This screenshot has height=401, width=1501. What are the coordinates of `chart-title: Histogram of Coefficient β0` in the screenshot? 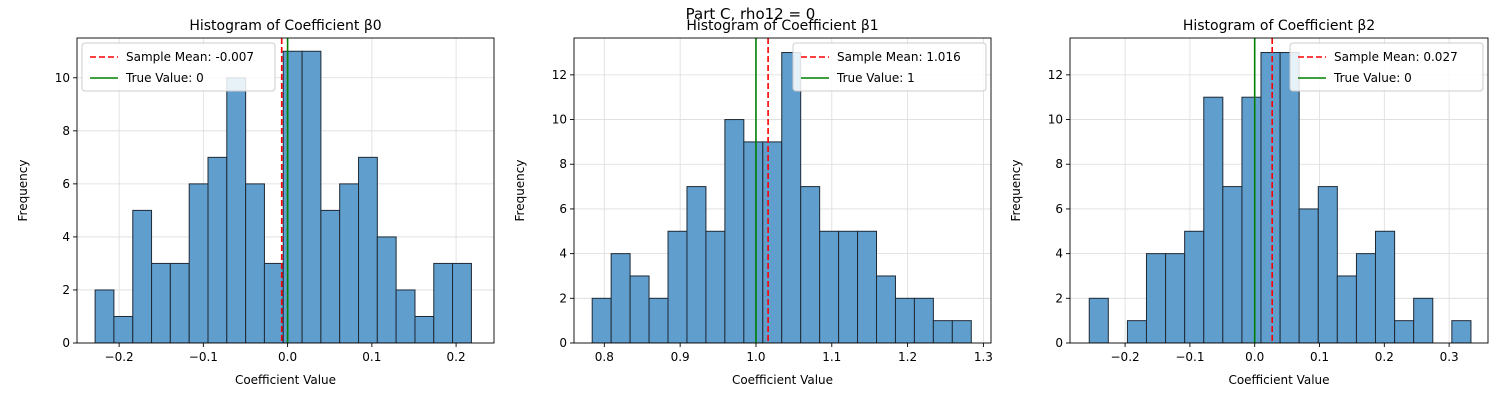 It's located at (285, 26).